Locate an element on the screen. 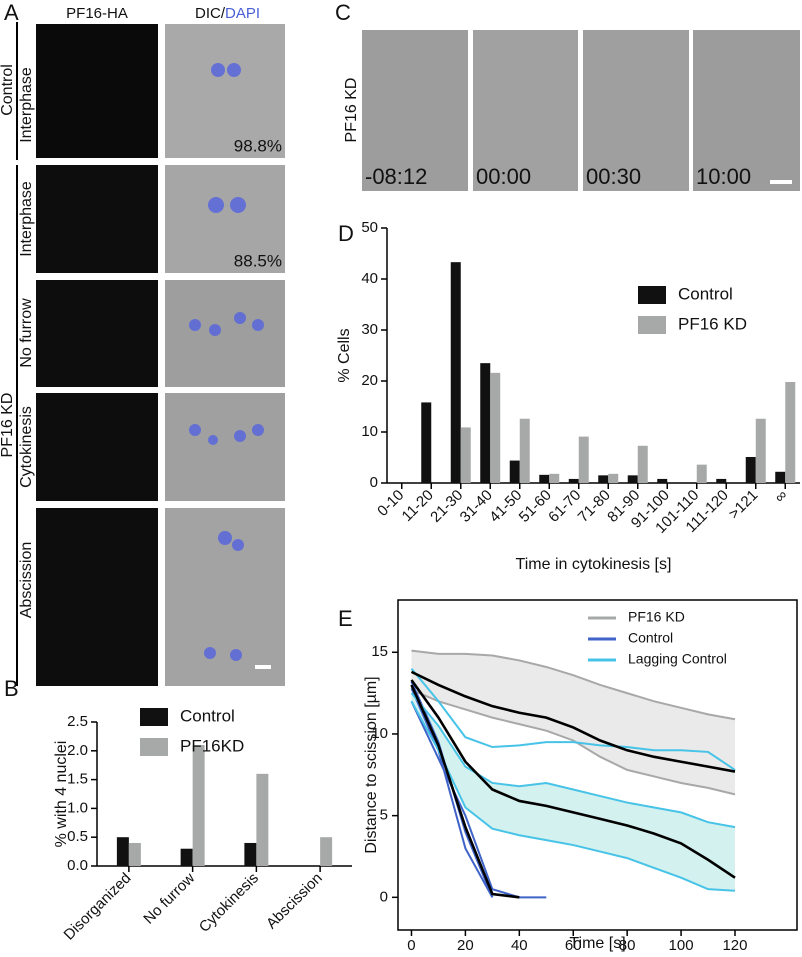 This screenshot has height=957, width=802. row-label: PF16 KD is located at coordinates (351, 110).